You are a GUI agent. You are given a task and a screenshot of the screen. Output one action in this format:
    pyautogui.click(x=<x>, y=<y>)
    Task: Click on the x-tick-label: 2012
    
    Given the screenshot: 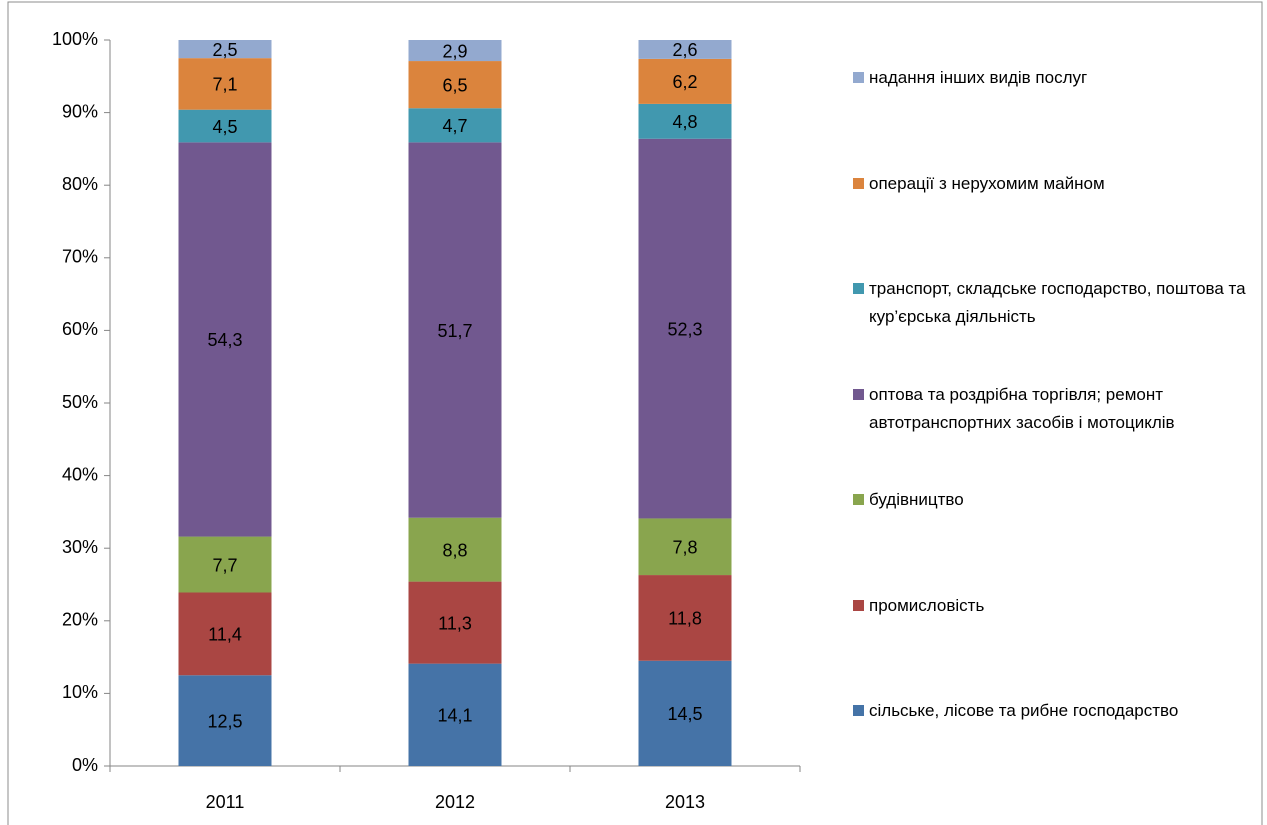 What is the action you would take?
    pyautogui.click(x=455, y=802)
    